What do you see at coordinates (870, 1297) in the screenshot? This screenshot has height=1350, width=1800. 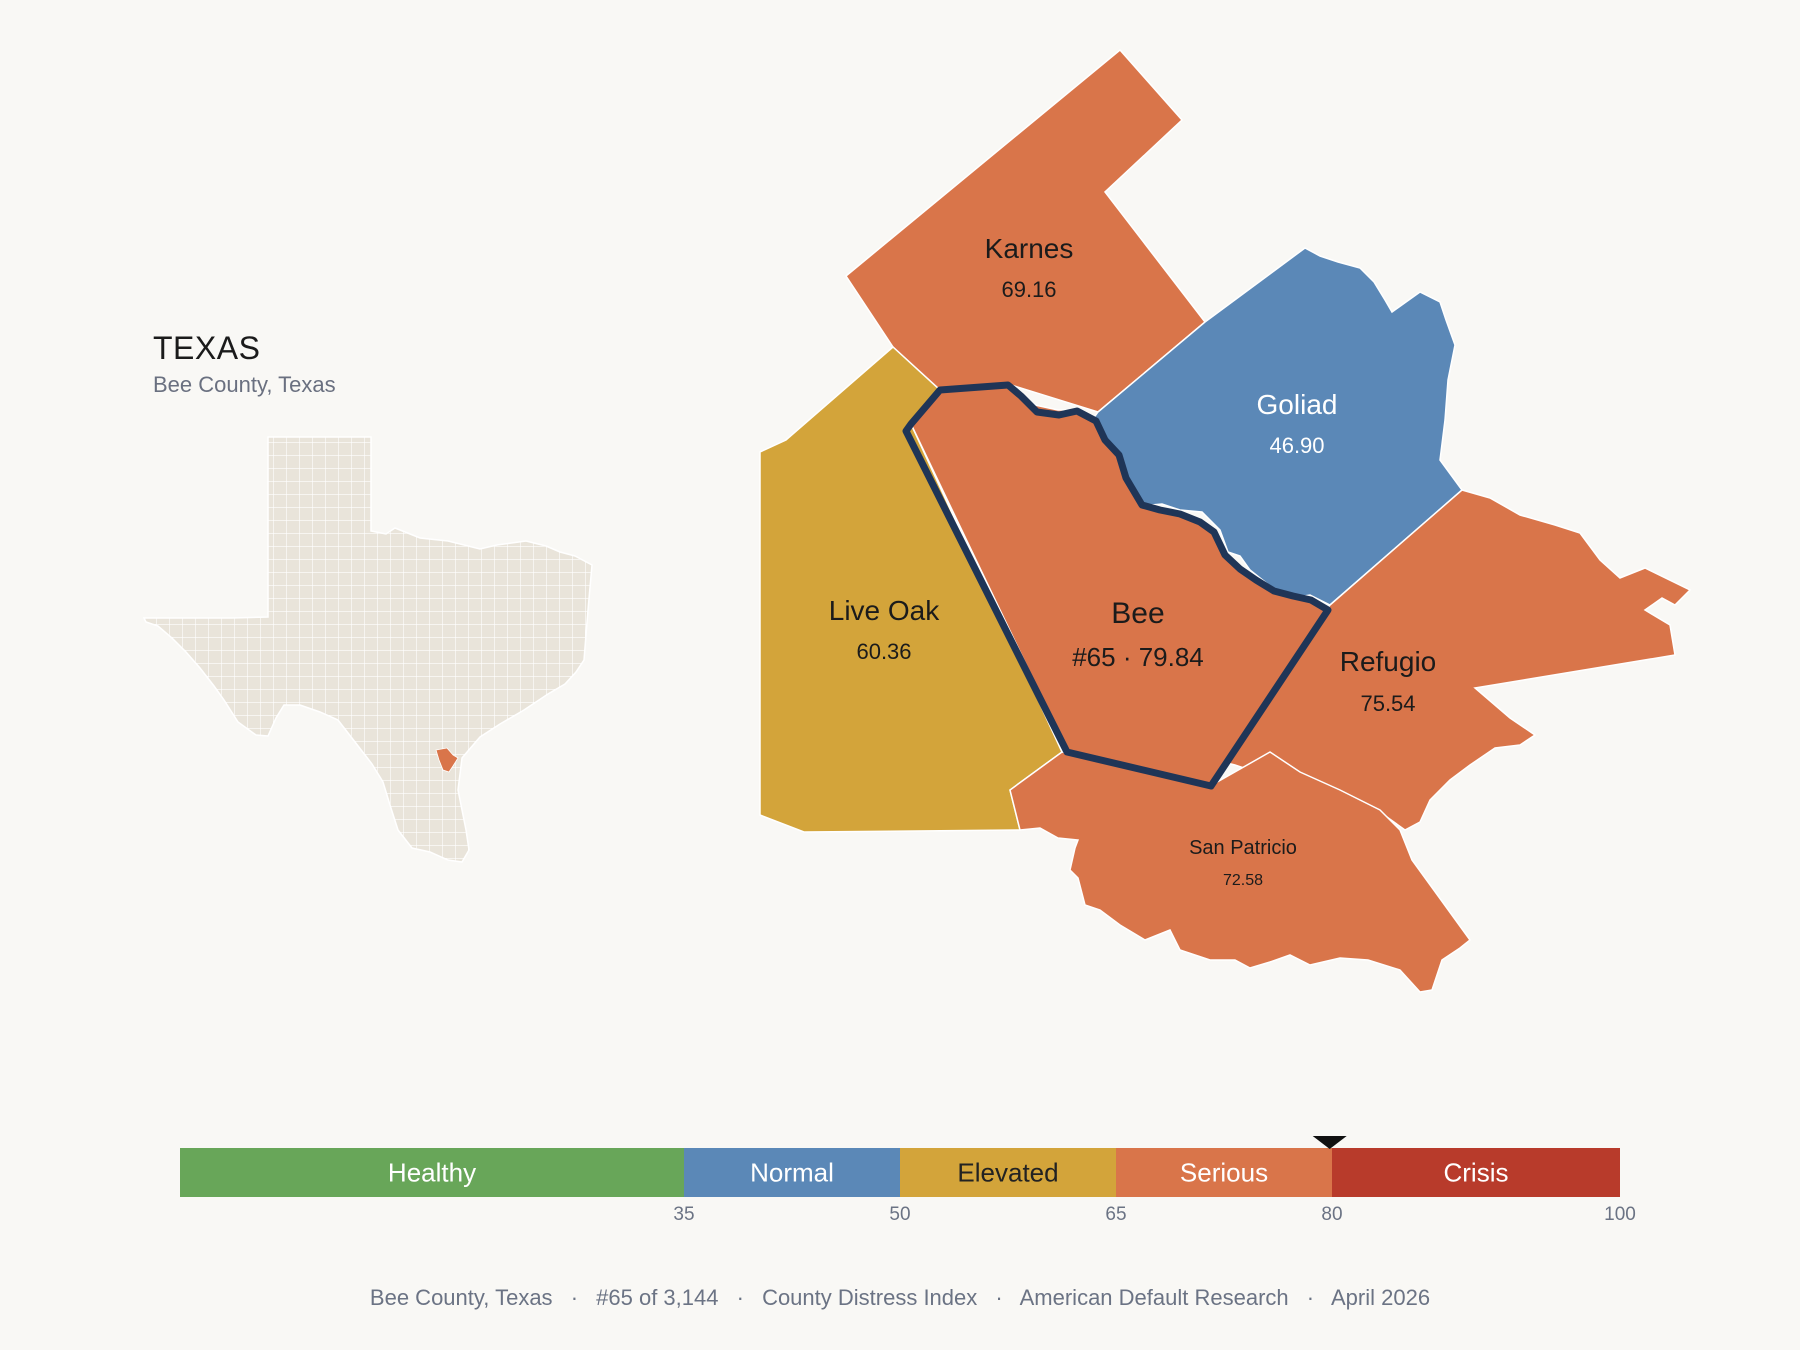 I see `footer-index-name: County Distress Index` at bounding box center [870, 1297].